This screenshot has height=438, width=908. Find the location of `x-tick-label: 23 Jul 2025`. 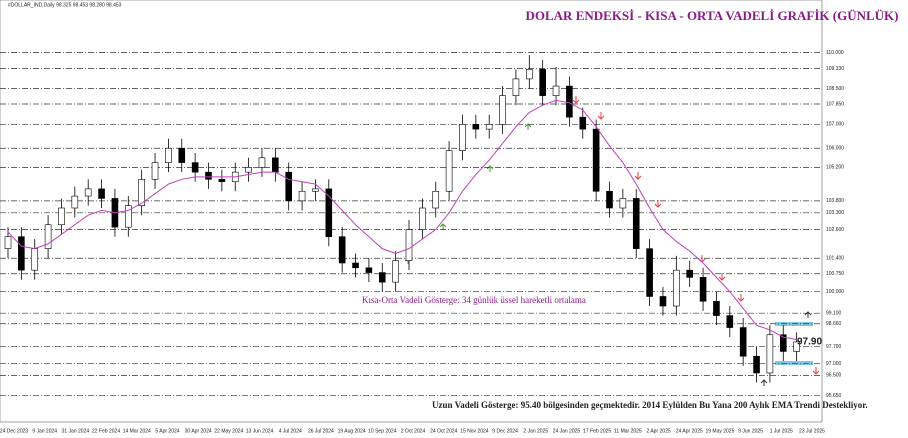

x-tick-label: 23 Jul 2025 is located at coordinates (812, 431).